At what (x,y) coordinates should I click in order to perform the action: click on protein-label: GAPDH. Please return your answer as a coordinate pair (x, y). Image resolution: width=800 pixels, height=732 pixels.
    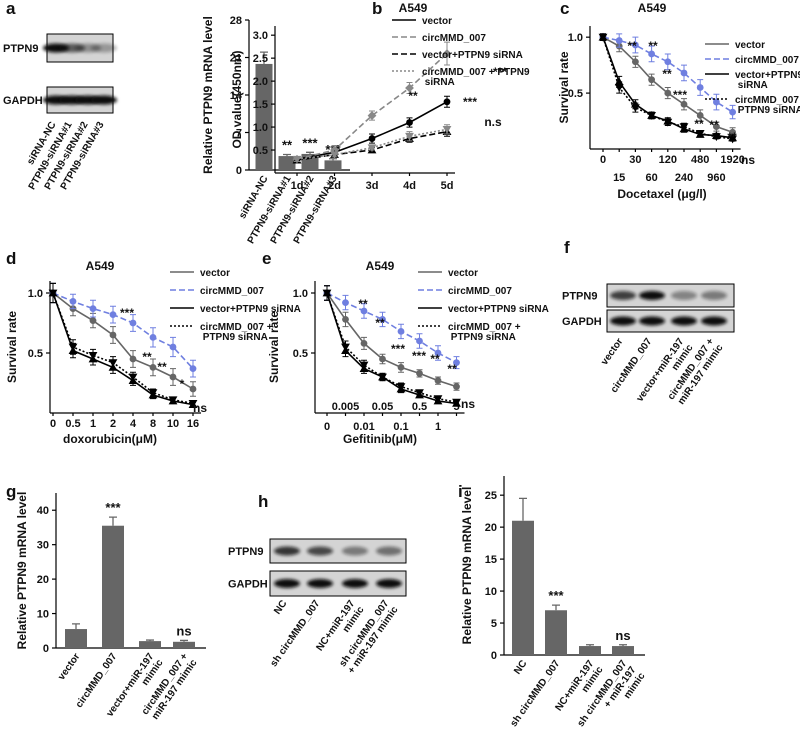
    Looking at the image, I should click on (248, 585).